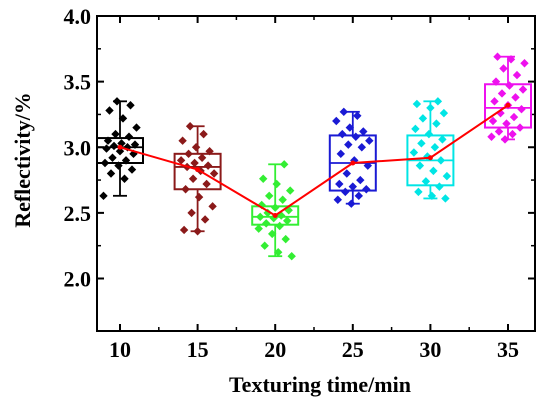  What do you see at coordinates (353, 349) in the screenshot?
I see `x-tick-label: 25` at bounding box center [353, 349].